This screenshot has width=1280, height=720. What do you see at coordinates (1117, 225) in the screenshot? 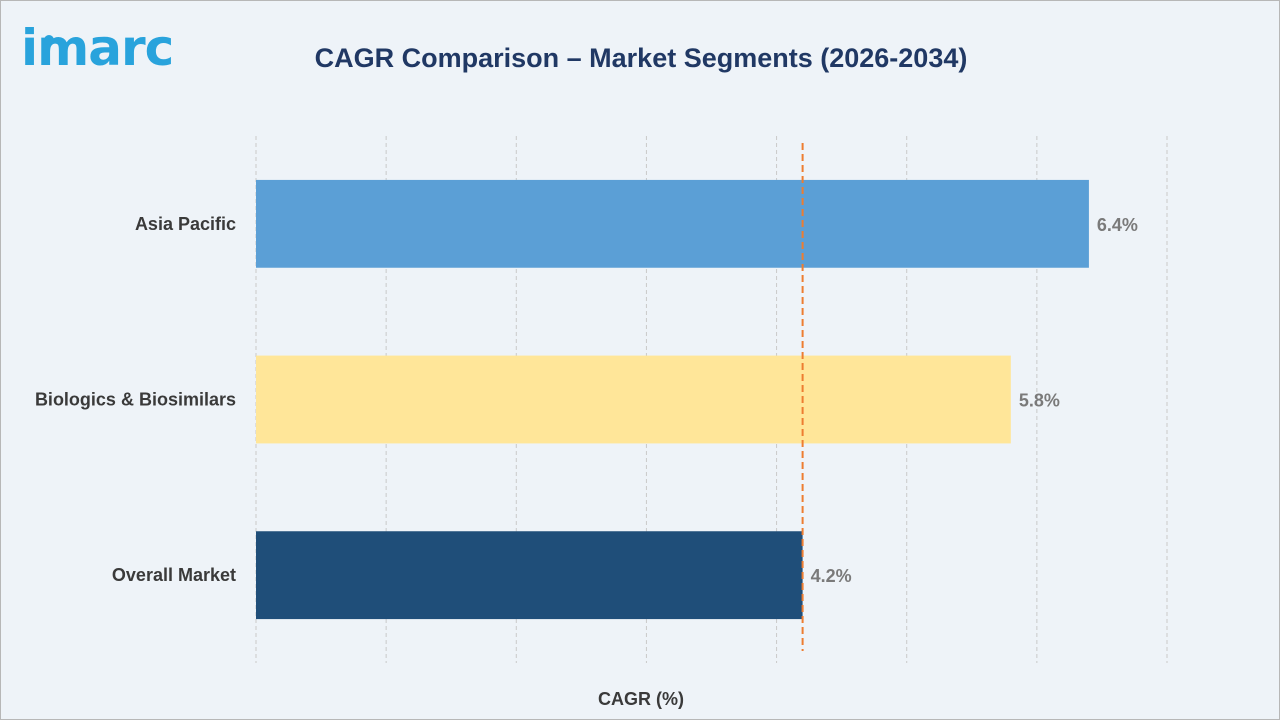
I see `value-label-0: 6.4%` at bounding box center [1117, 225].